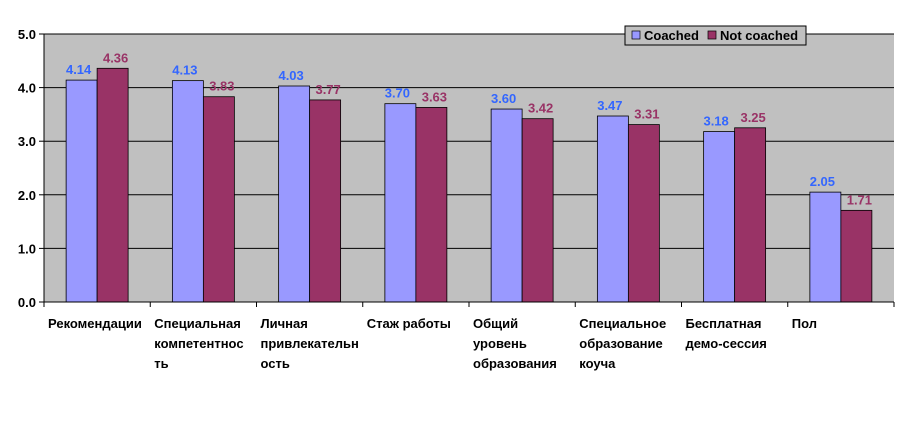  I want to click on data-label: 3.31, so click(646, 114).